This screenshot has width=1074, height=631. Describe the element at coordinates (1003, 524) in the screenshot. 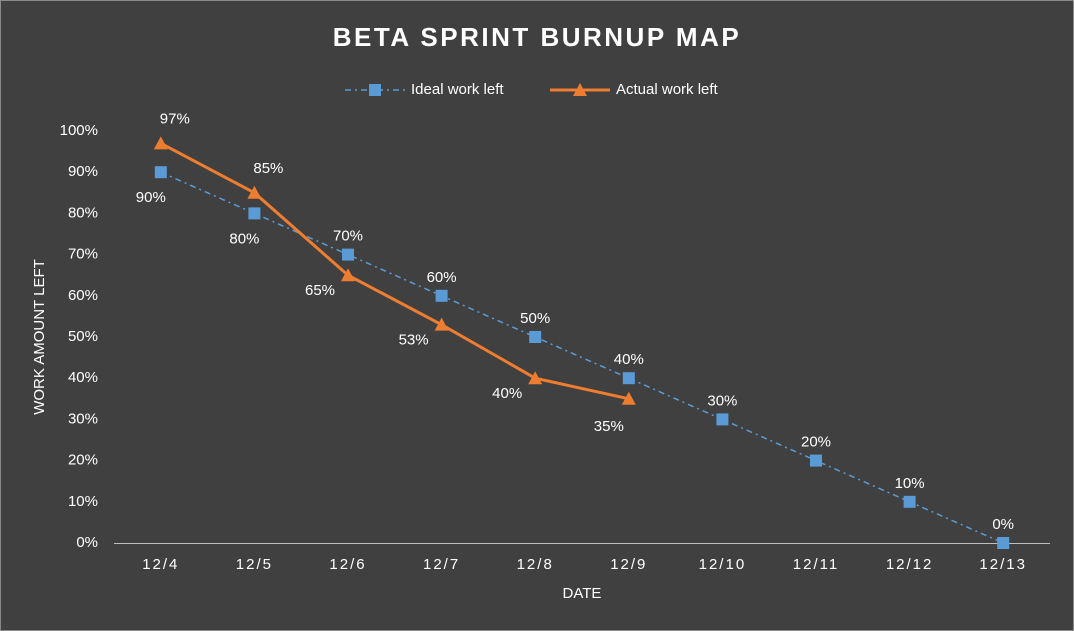

I see `data-label: 0%` at that location.